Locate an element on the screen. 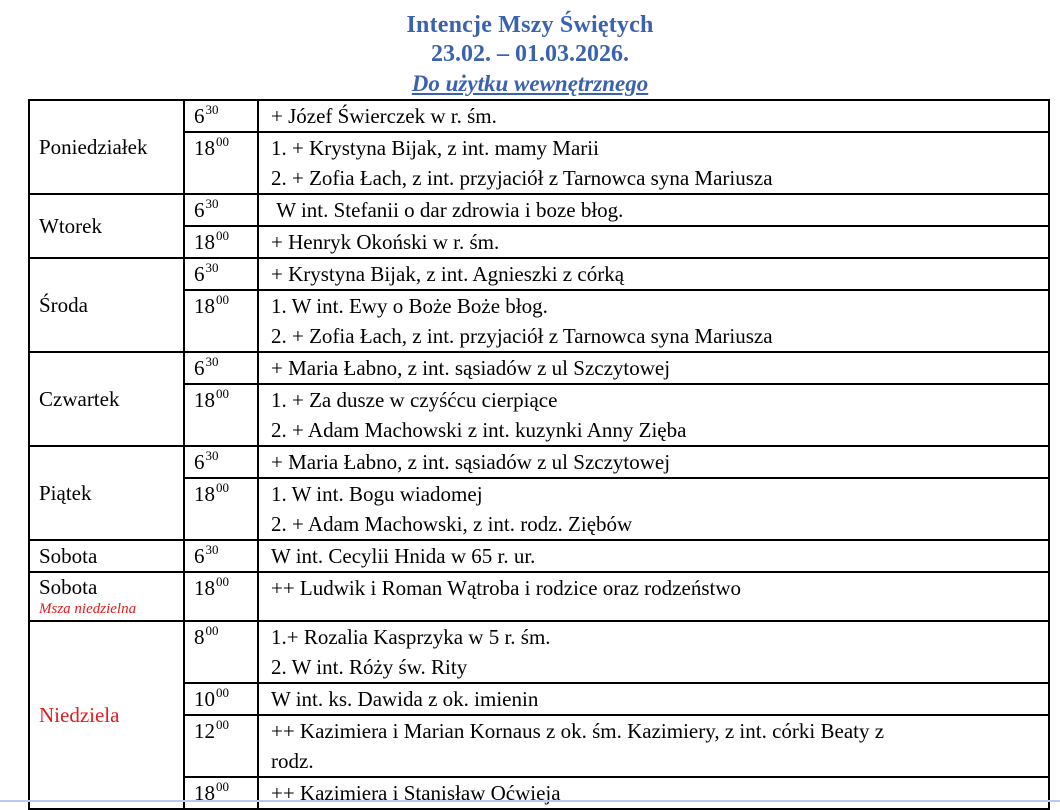 The height and width of the screenshot is (810, 1060). day-label: Środa is located at coordinates (63, 305).